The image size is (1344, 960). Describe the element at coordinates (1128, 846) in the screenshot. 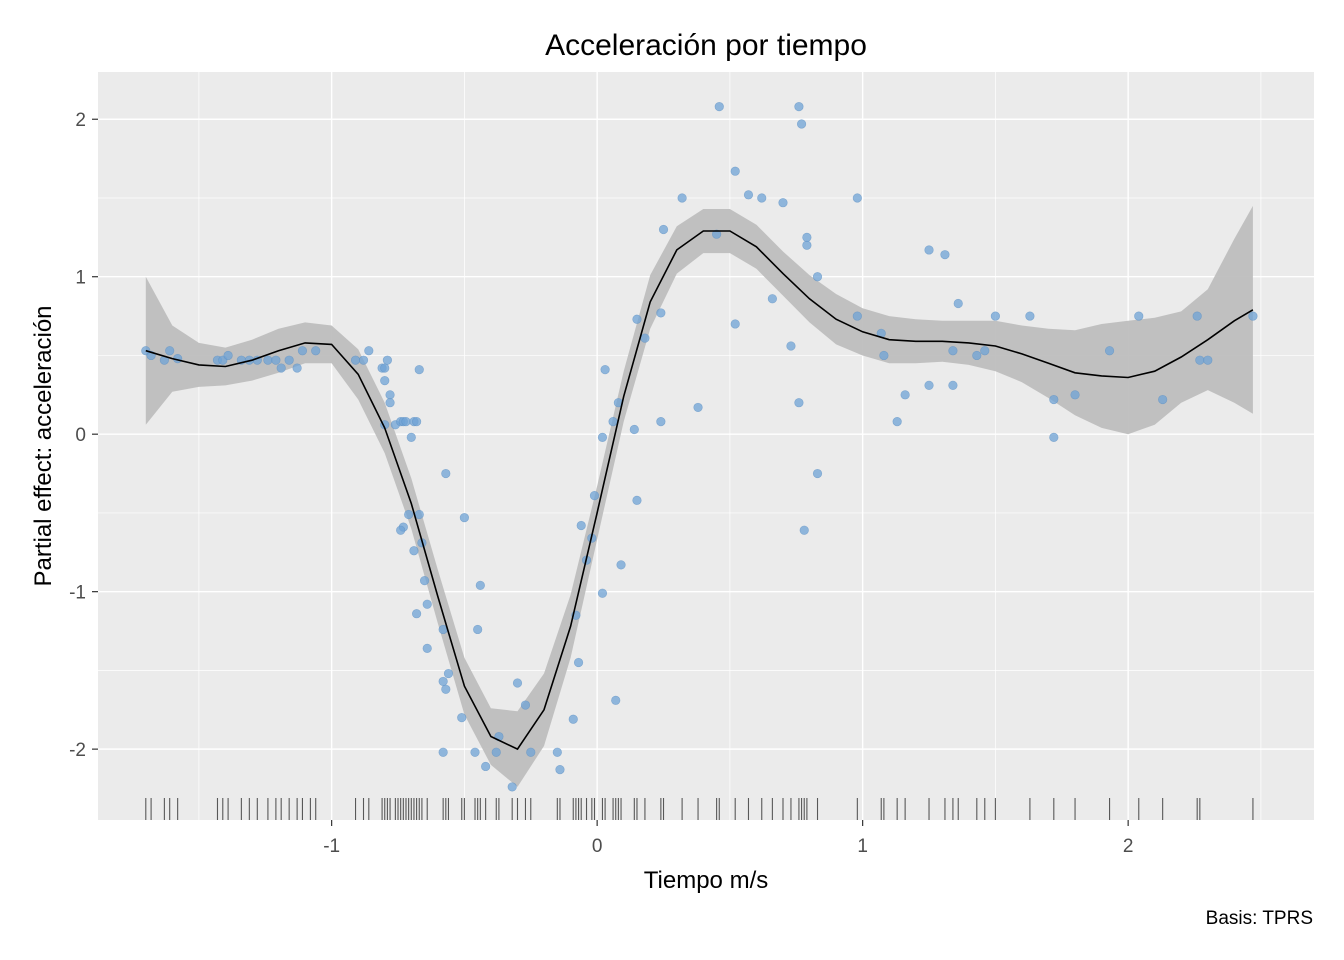

I see `x-tick-label: 2` at that location.